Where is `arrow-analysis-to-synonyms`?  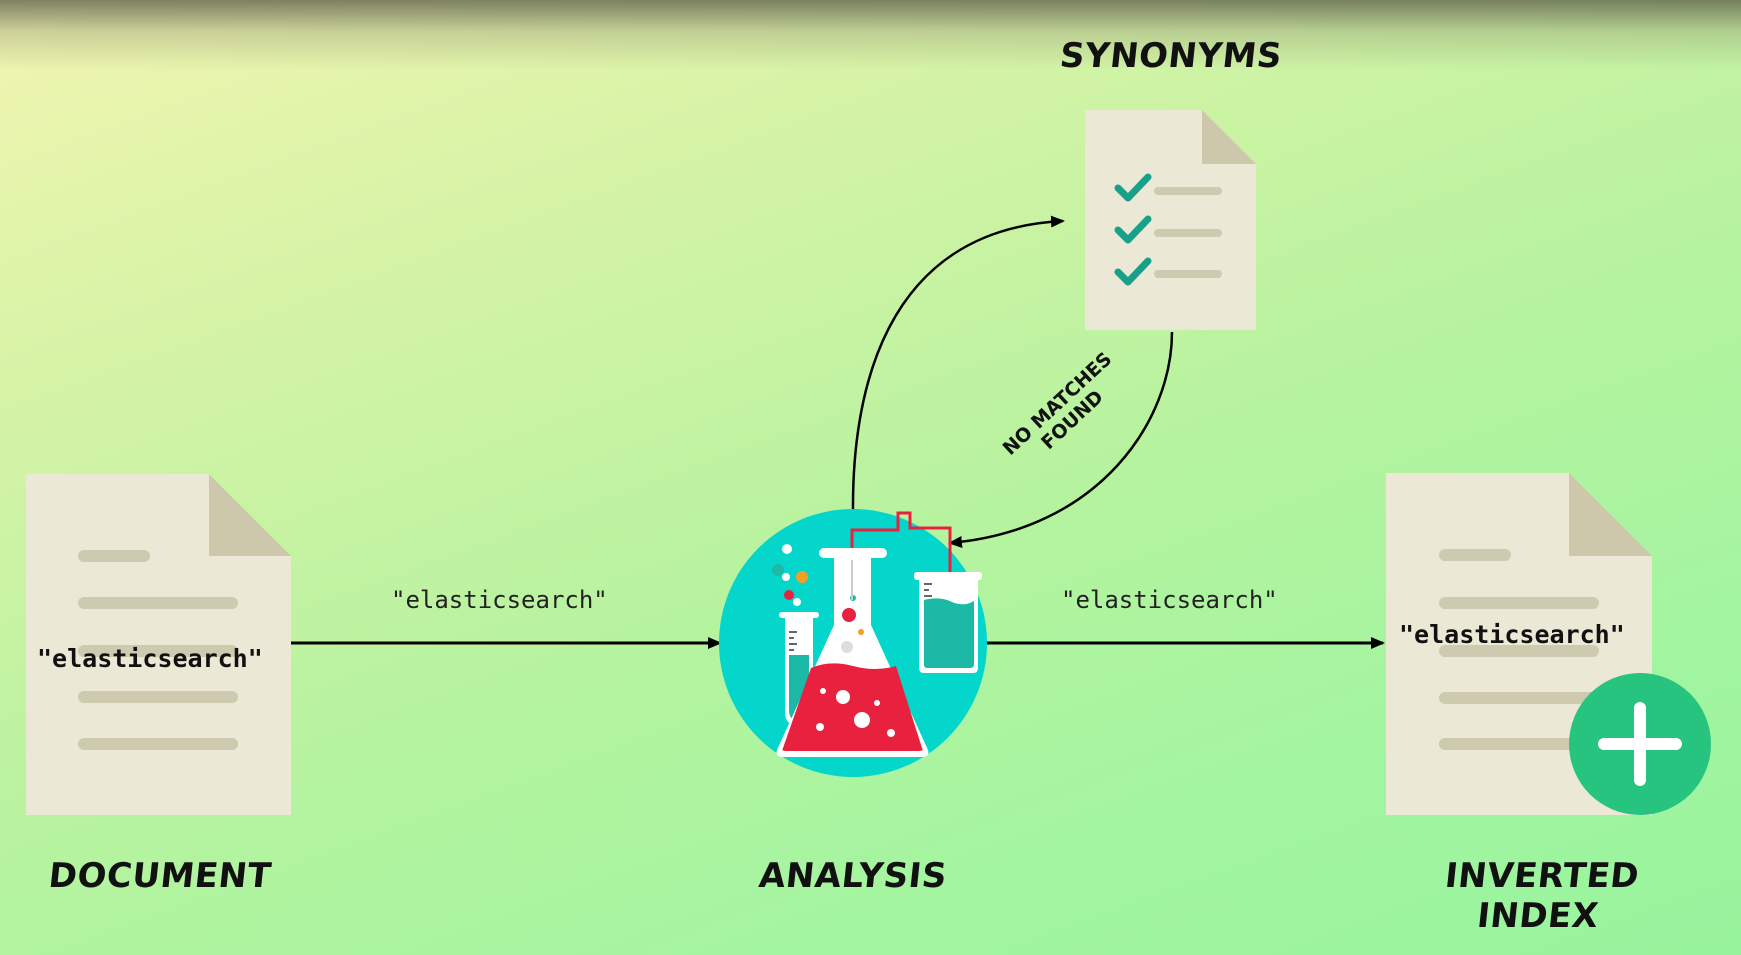
arrow-analysis-to-synonyms is located at coordinates (958, 364).